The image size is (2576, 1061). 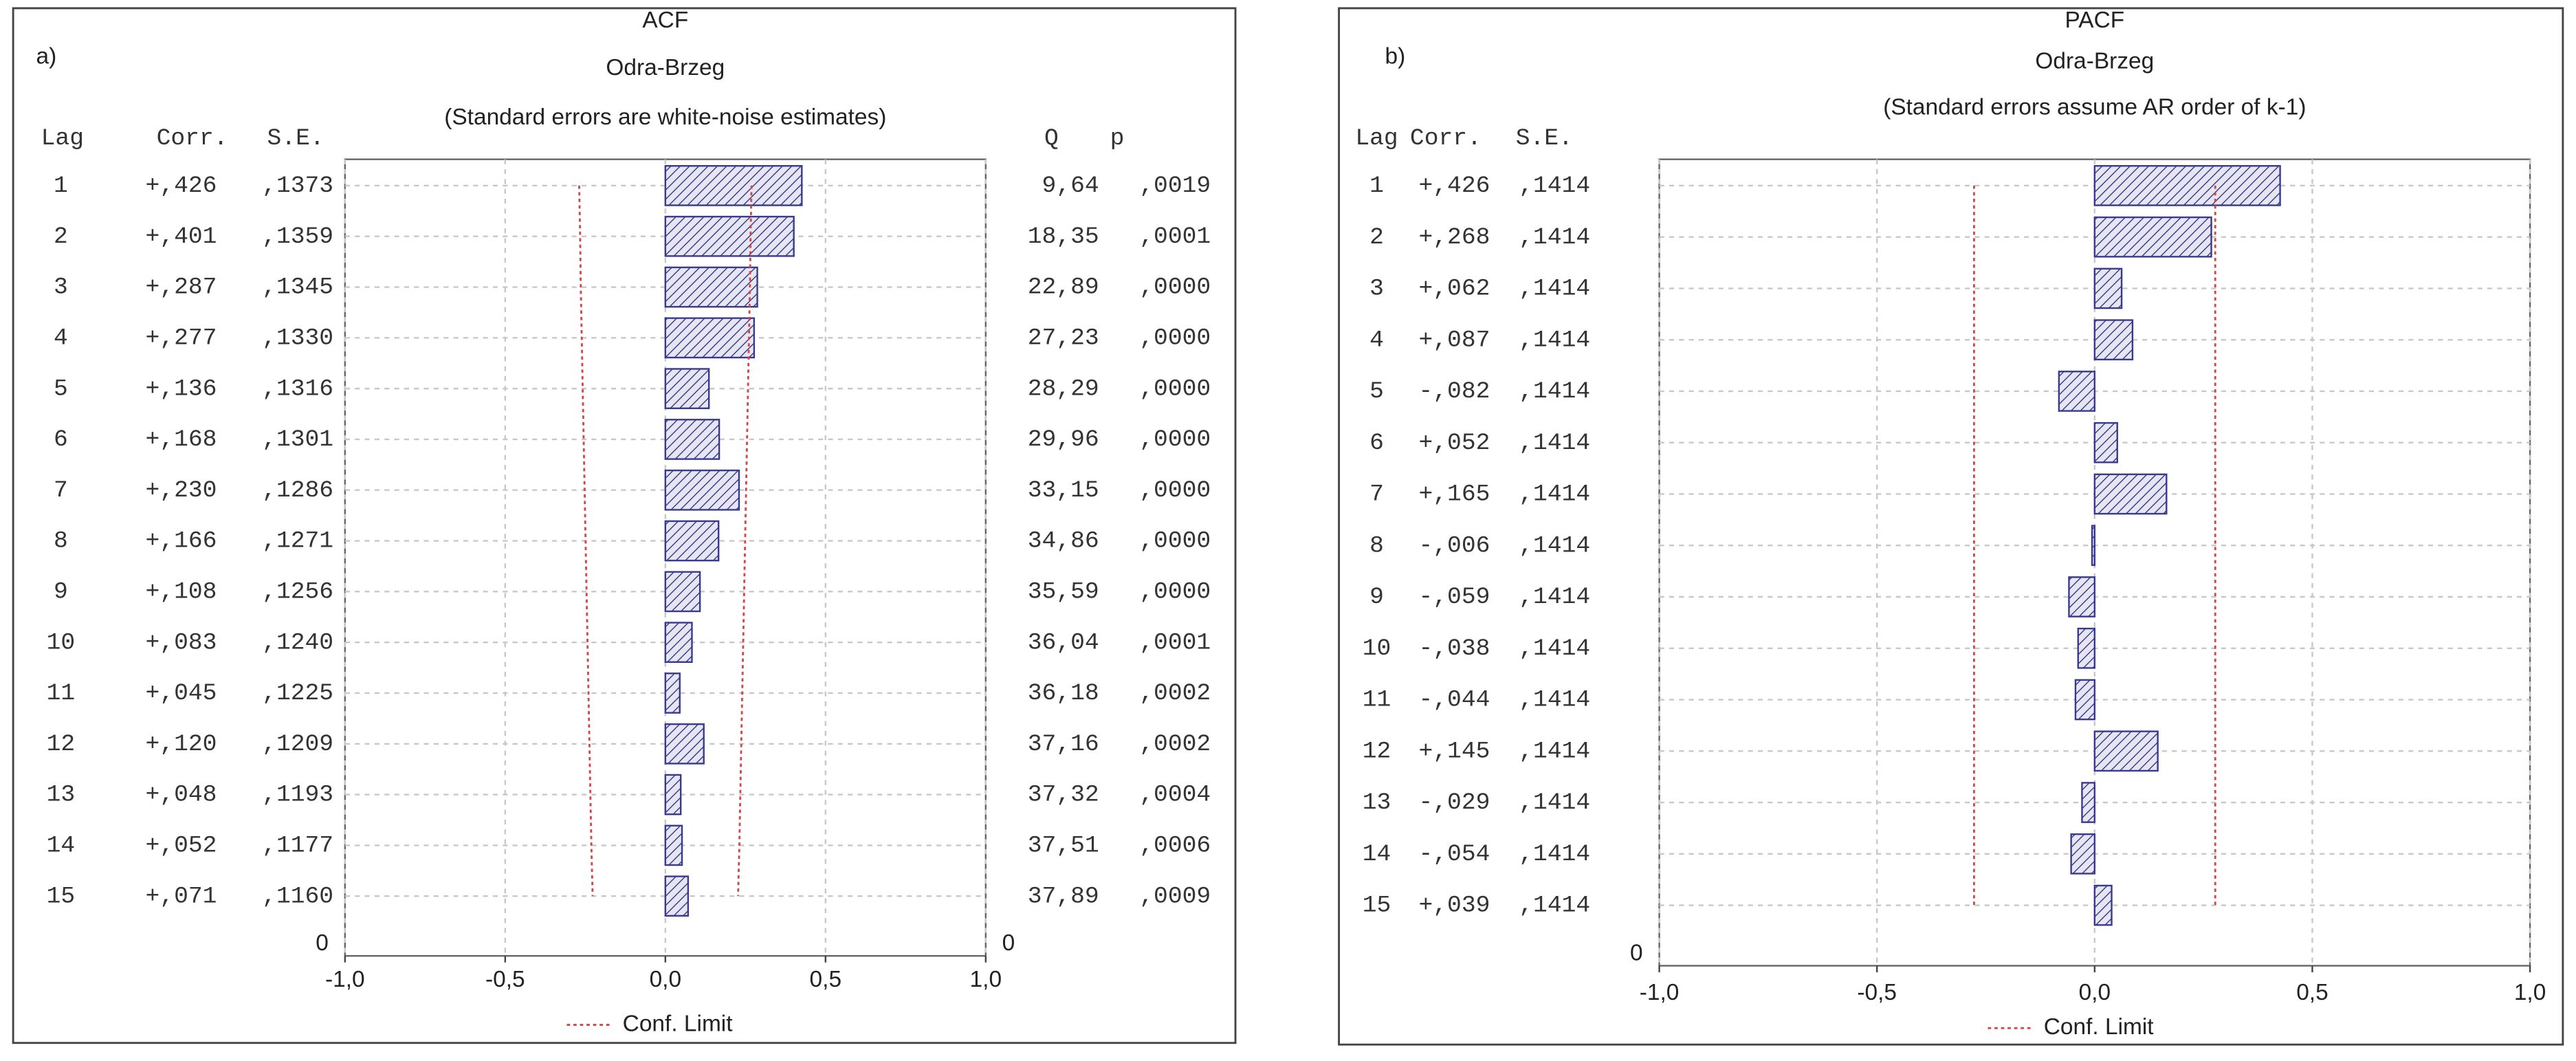 What do you see at coordinates (297, 795) in the screenshot?
I see `se-label: ,1193` at bounding box center [297, 795].